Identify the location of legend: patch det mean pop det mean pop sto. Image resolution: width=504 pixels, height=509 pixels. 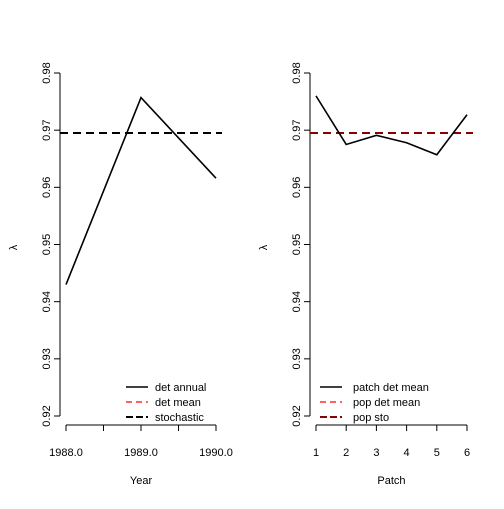
(374, 403).